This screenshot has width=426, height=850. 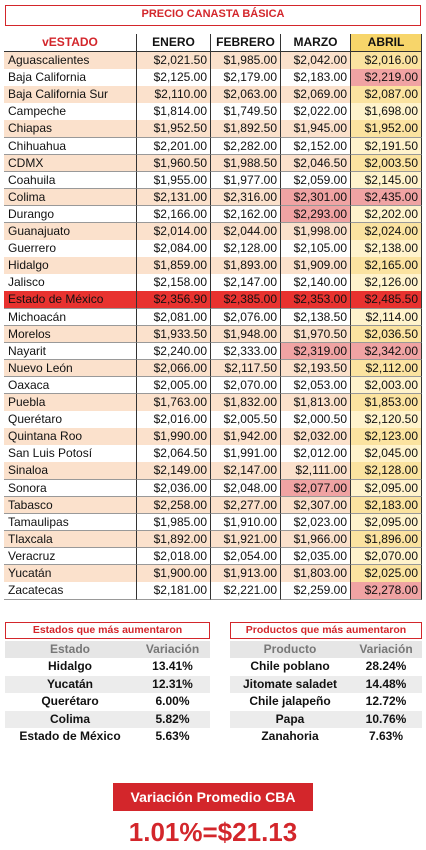 What do you see at coordinates (290, 702) in the screenshot?
I see `small-cell: Chile jalapeño` at bounding box center [290, 702].